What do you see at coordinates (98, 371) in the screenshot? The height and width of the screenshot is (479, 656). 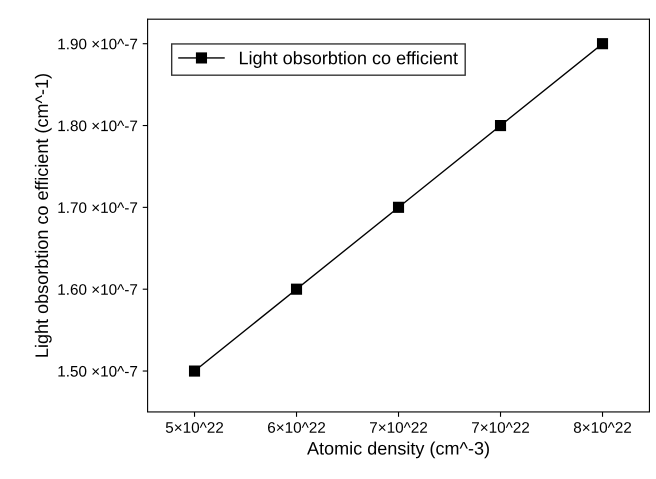 I see `y-tick-label: 1.50 ×10^-7` at bounding box center [98, 371].